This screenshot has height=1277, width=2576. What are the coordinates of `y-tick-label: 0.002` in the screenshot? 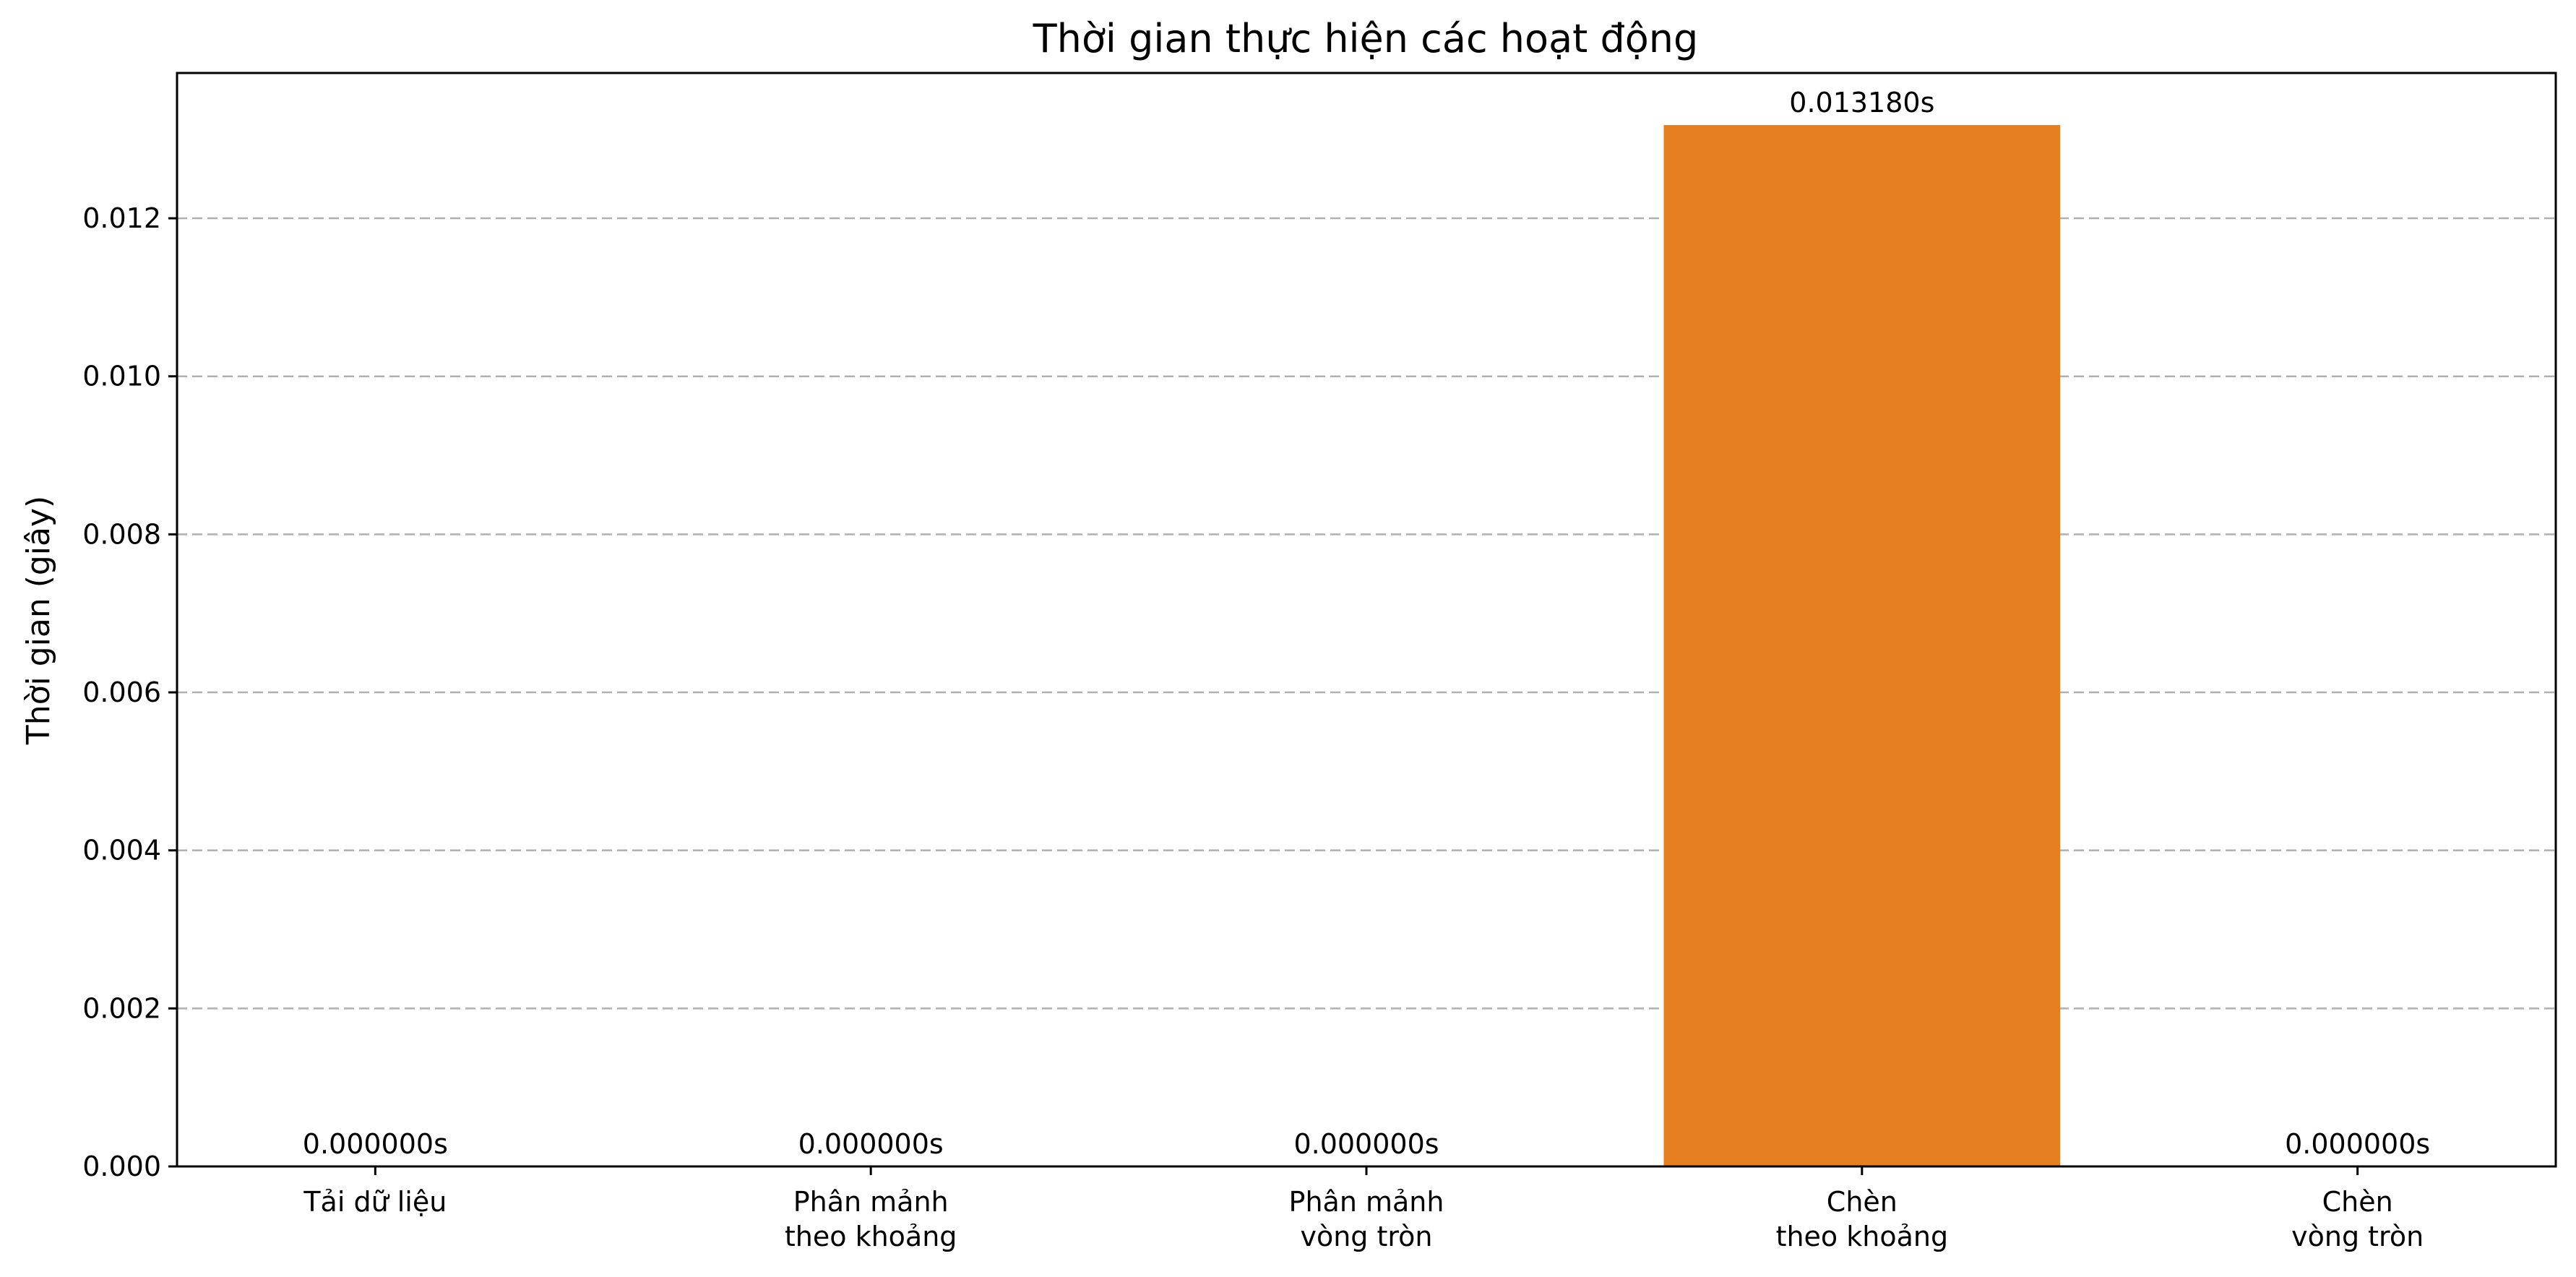 It's located at (121, 1008).